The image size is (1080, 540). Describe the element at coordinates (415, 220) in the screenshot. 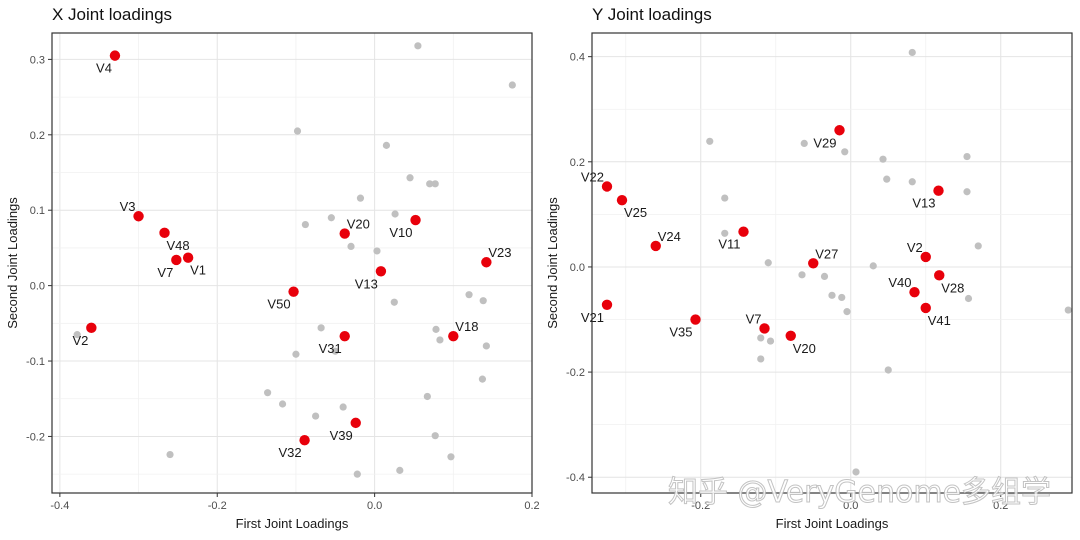

I see `highlight-point-v10` at that location.